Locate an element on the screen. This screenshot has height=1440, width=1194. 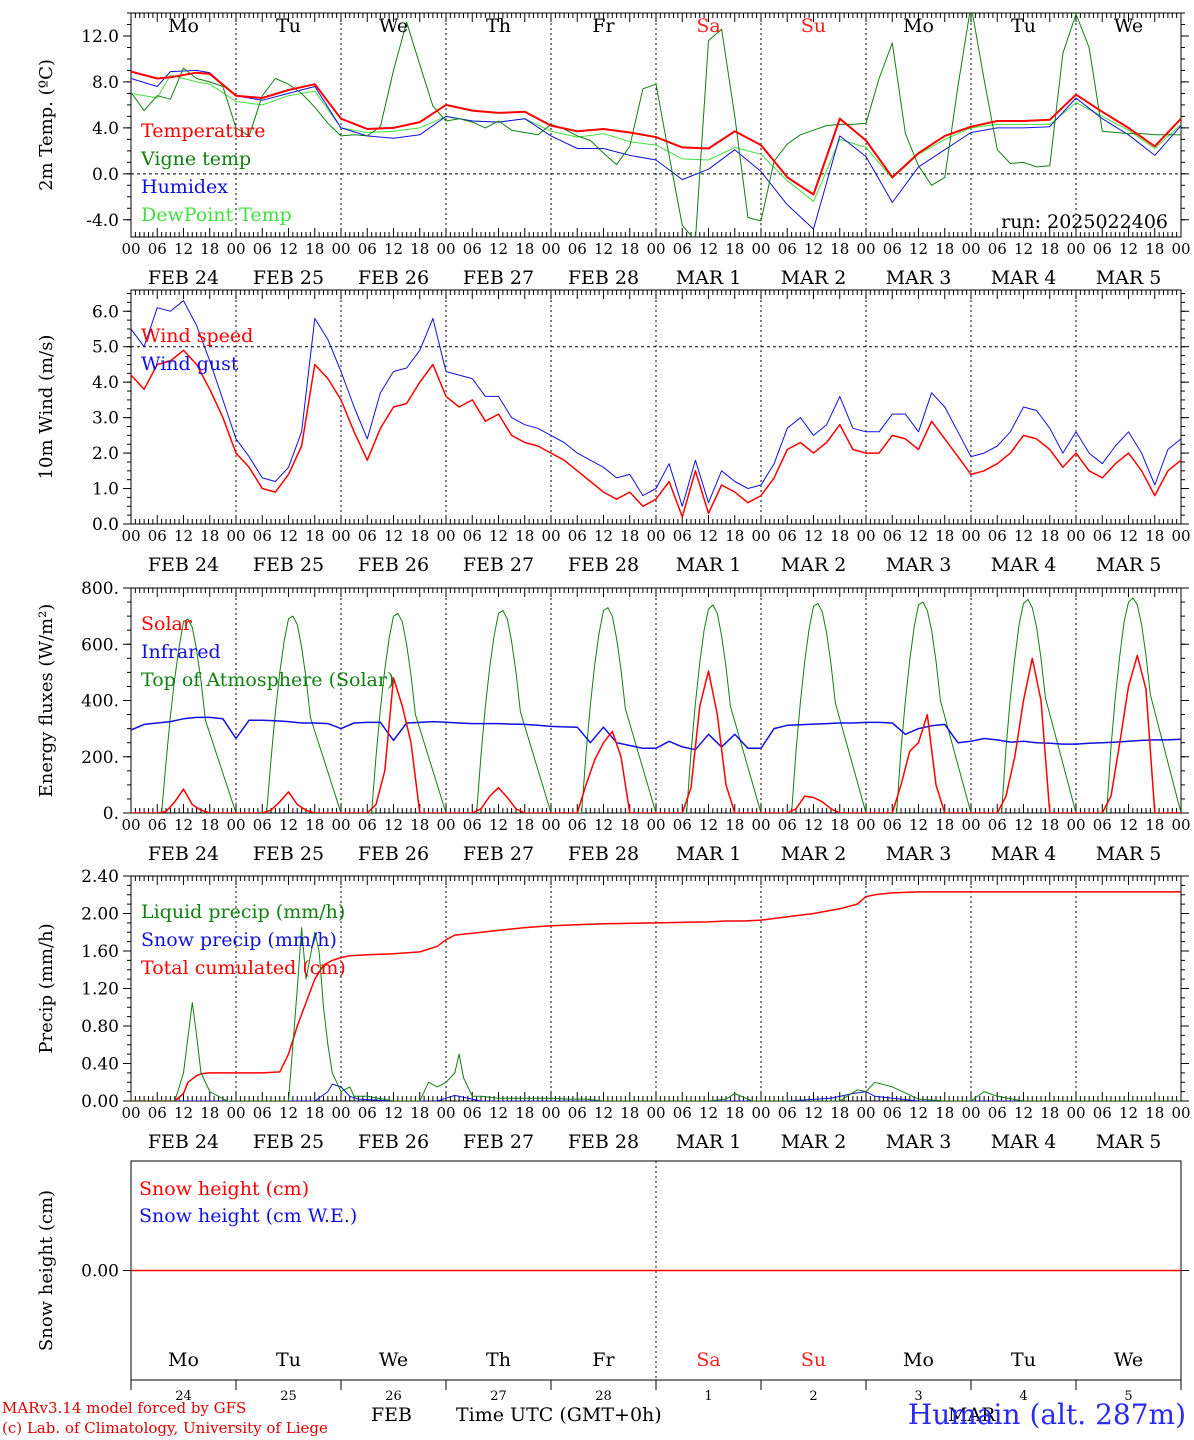
day-number-label: 4 is located at coordinates (1023, 1396).